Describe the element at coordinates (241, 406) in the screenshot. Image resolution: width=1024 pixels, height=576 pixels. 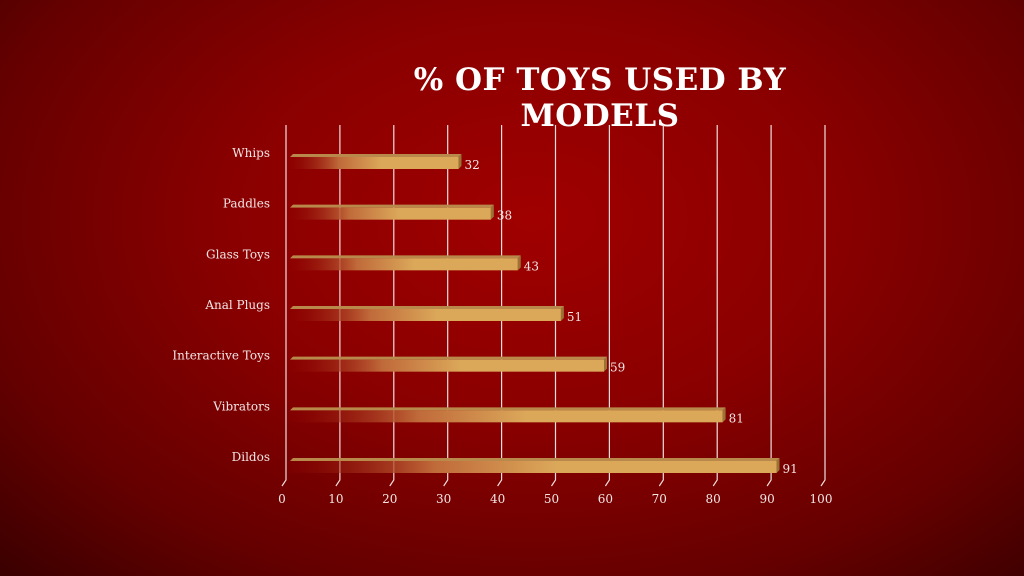
I see `category-label: Vibrators` at that location.